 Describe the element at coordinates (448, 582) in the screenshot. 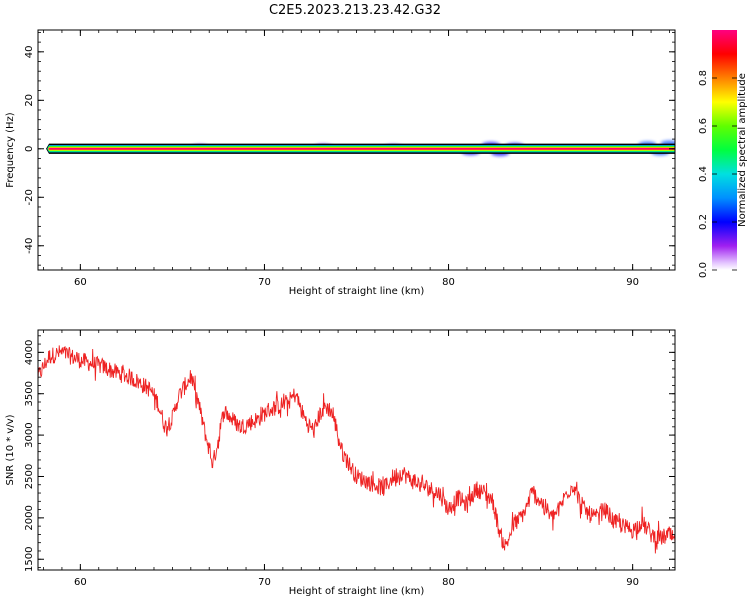

I see `snr-x-tick-label: 80` at that location.